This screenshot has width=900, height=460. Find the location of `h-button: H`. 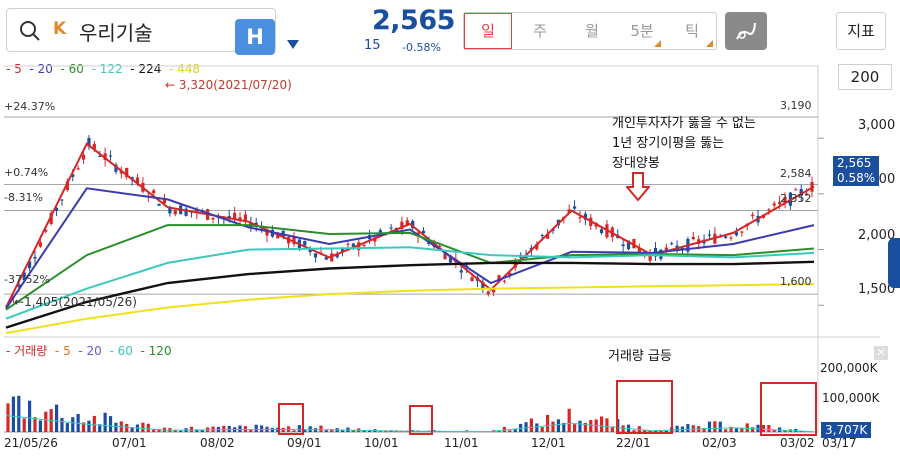

h-button: H is located at coordinates (255, 37).